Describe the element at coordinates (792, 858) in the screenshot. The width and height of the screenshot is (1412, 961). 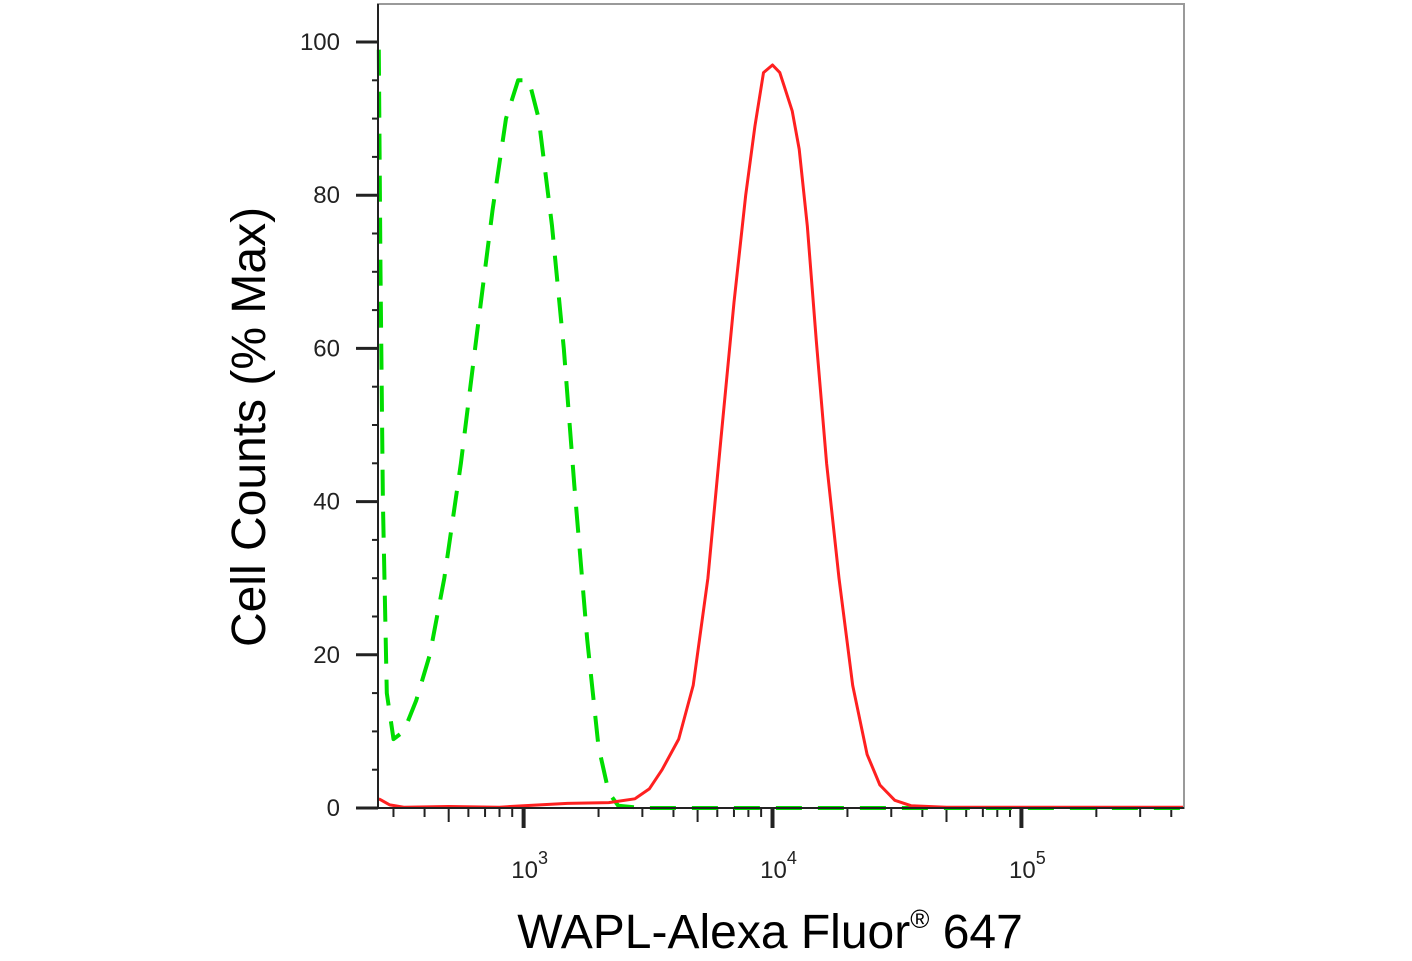
I see `x-tick-label-exponent: 4` at that location.